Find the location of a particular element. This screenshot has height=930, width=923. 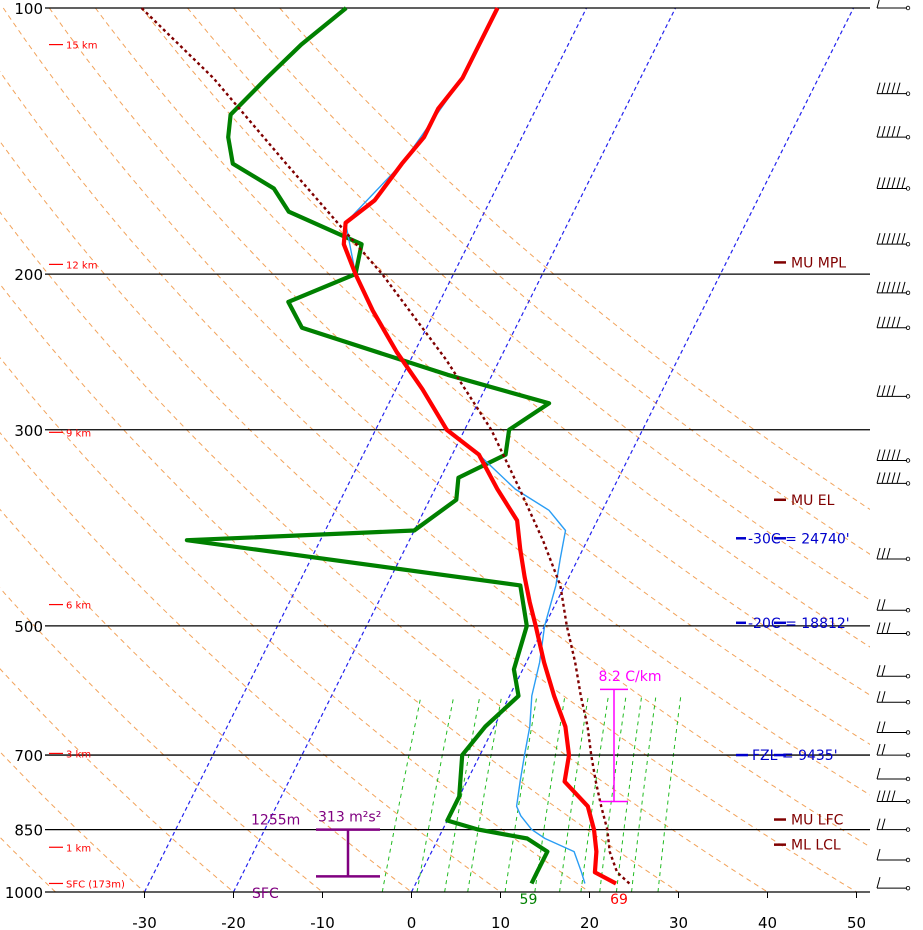

level-annotation: MU EL is located at coordinates (813, 501).